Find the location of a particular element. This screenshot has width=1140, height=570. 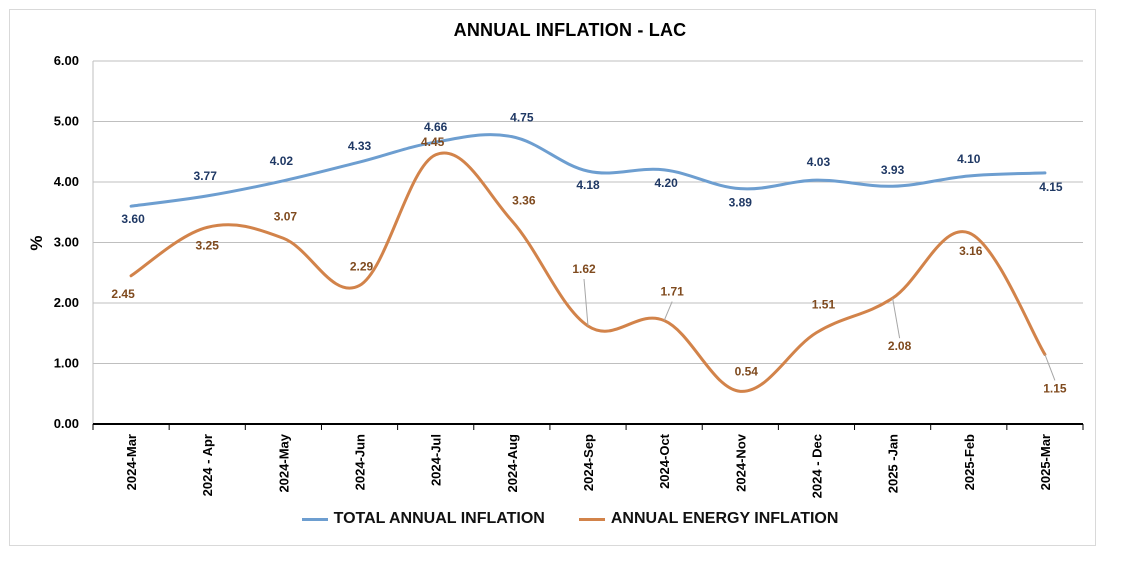

y-tick-label: 1.00 is located at coordinates (66, 363).